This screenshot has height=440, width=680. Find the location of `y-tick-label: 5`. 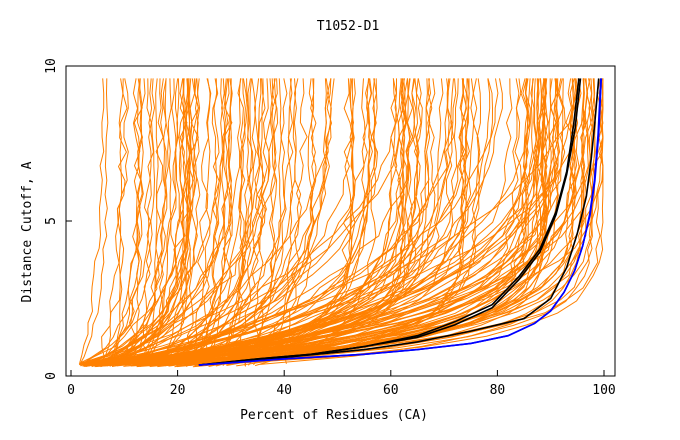

y-tick-label: 5 is located at coordinates (51, 221).